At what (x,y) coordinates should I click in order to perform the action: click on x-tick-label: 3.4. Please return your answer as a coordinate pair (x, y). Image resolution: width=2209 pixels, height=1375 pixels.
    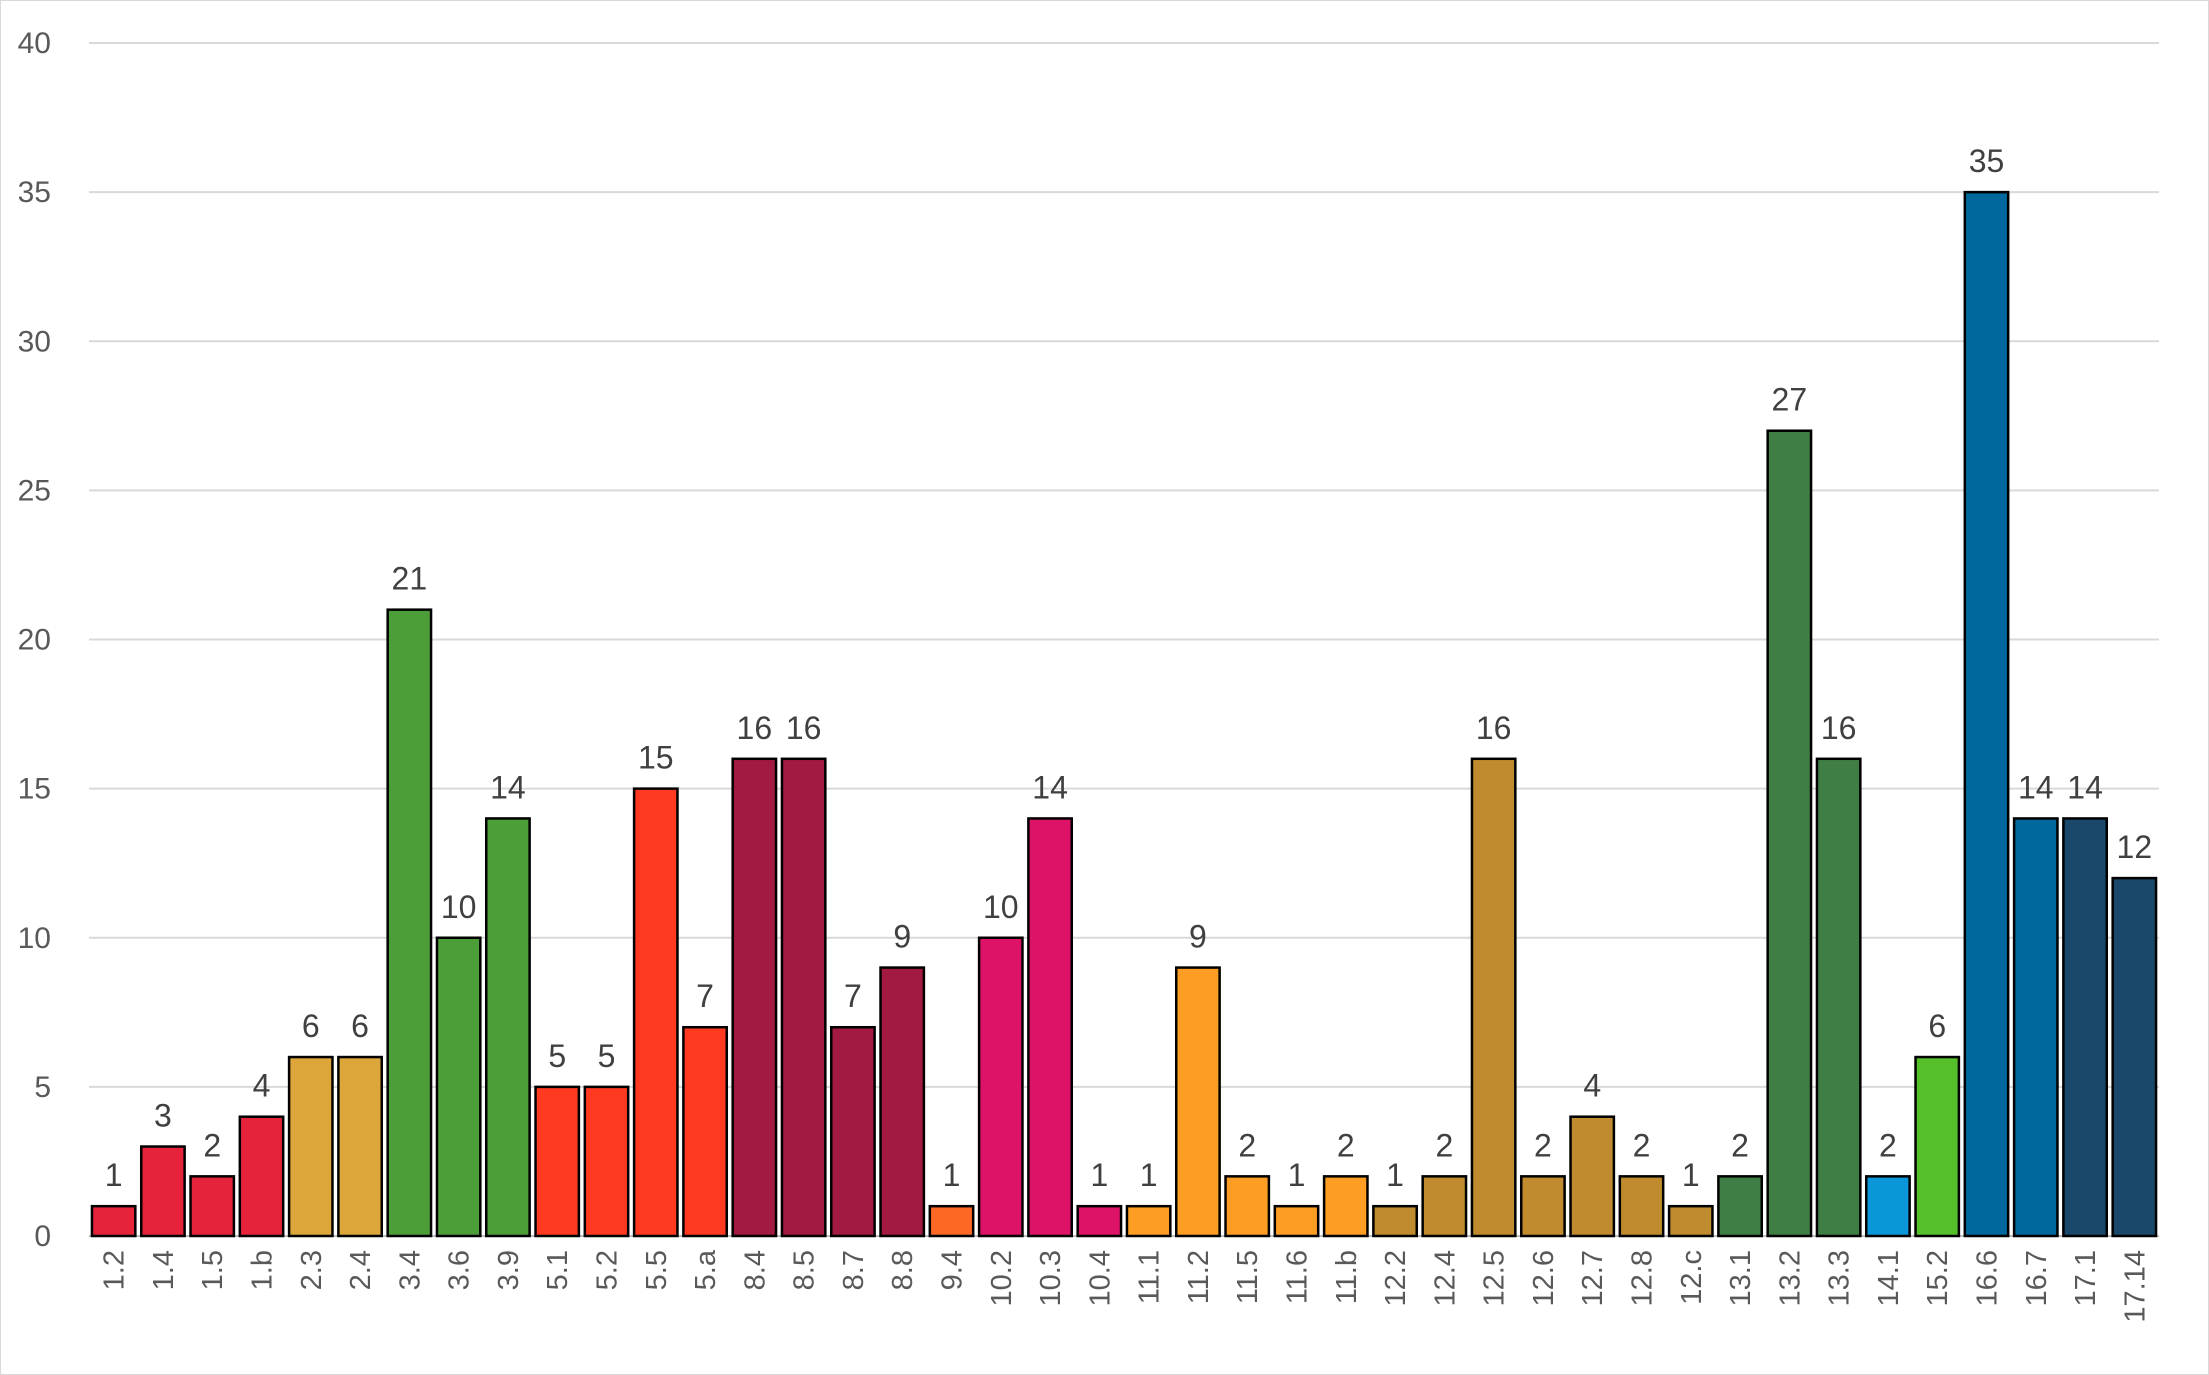
    Looking at the image, I should click on (410, 1270).